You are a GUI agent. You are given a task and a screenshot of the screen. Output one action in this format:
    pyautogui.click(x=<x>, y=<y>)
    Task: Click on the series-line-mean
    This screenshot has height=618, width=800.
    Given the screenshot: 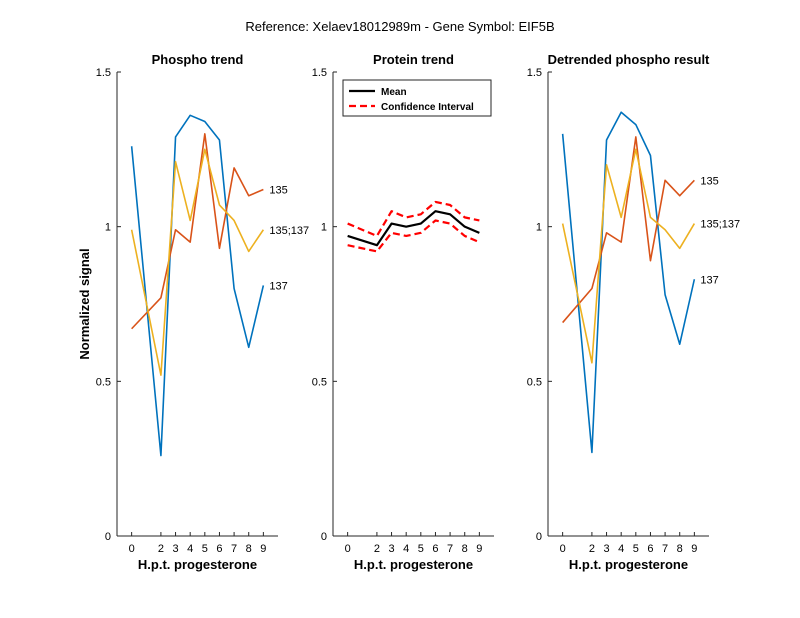 What is the action you would take?
    pyautogui.click(x=413, y=228)
    